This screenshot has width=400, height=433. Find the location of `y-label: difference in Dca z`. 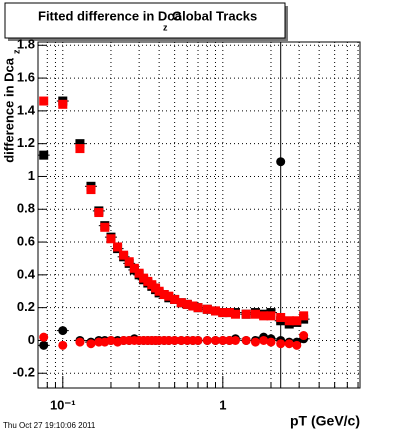

y-label: difference in Dca z is located at coordinates (11, 106).